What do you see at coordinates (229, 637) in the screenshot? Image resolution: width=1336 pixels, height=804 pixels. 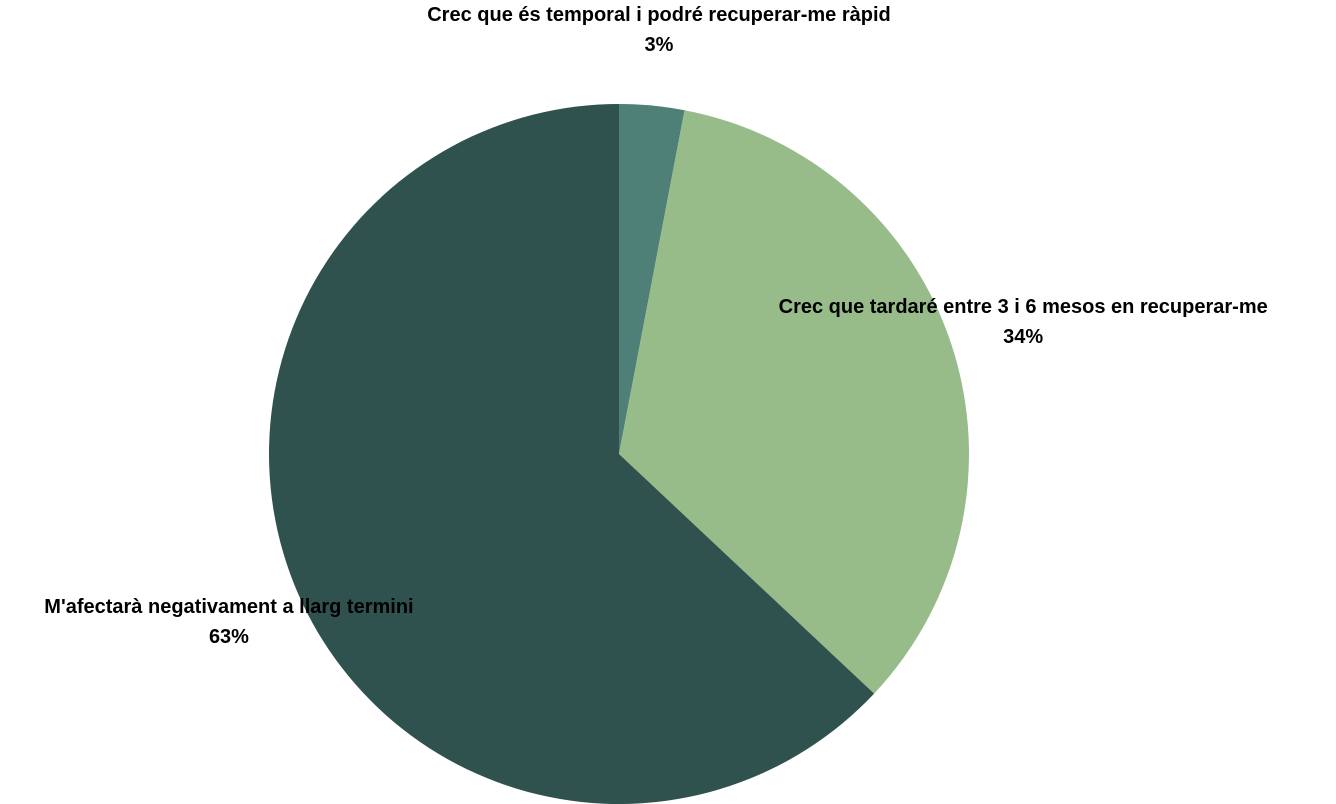 I see `slice-value-label: 63%` at bounding box center [229, 637].